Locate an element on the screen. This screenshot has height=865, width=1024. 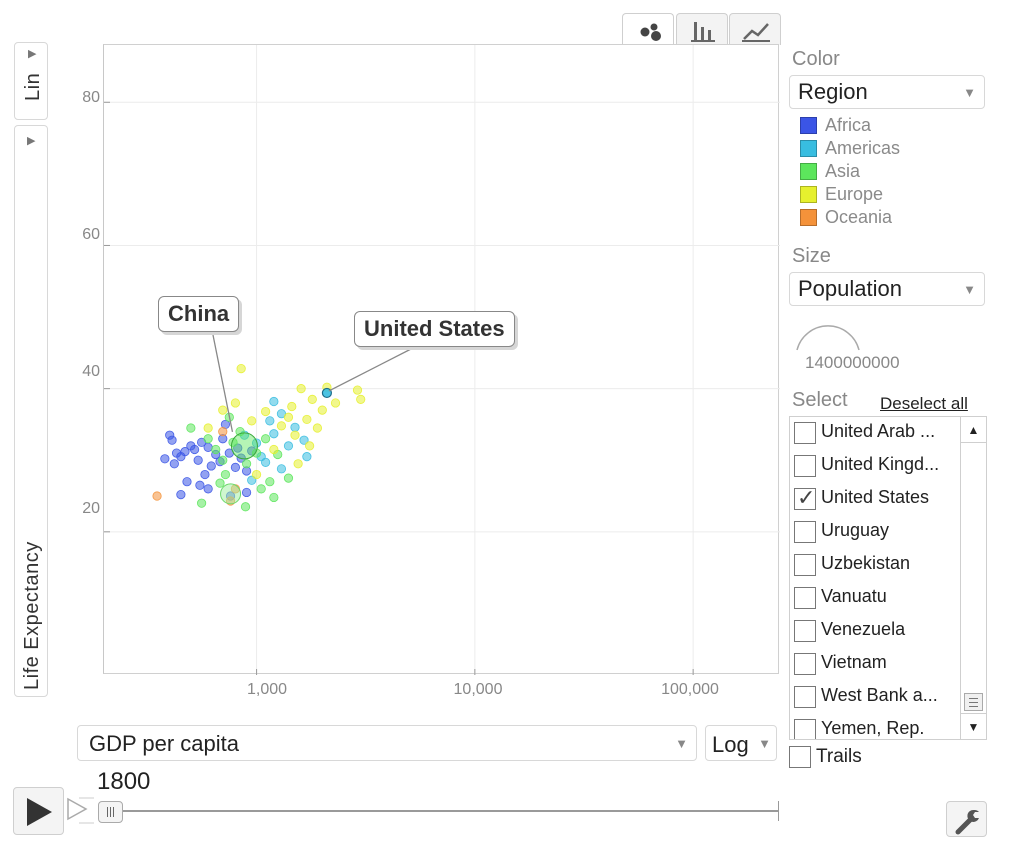
country-item-venezuela: Venezuela is located at coordinates (876, 631).